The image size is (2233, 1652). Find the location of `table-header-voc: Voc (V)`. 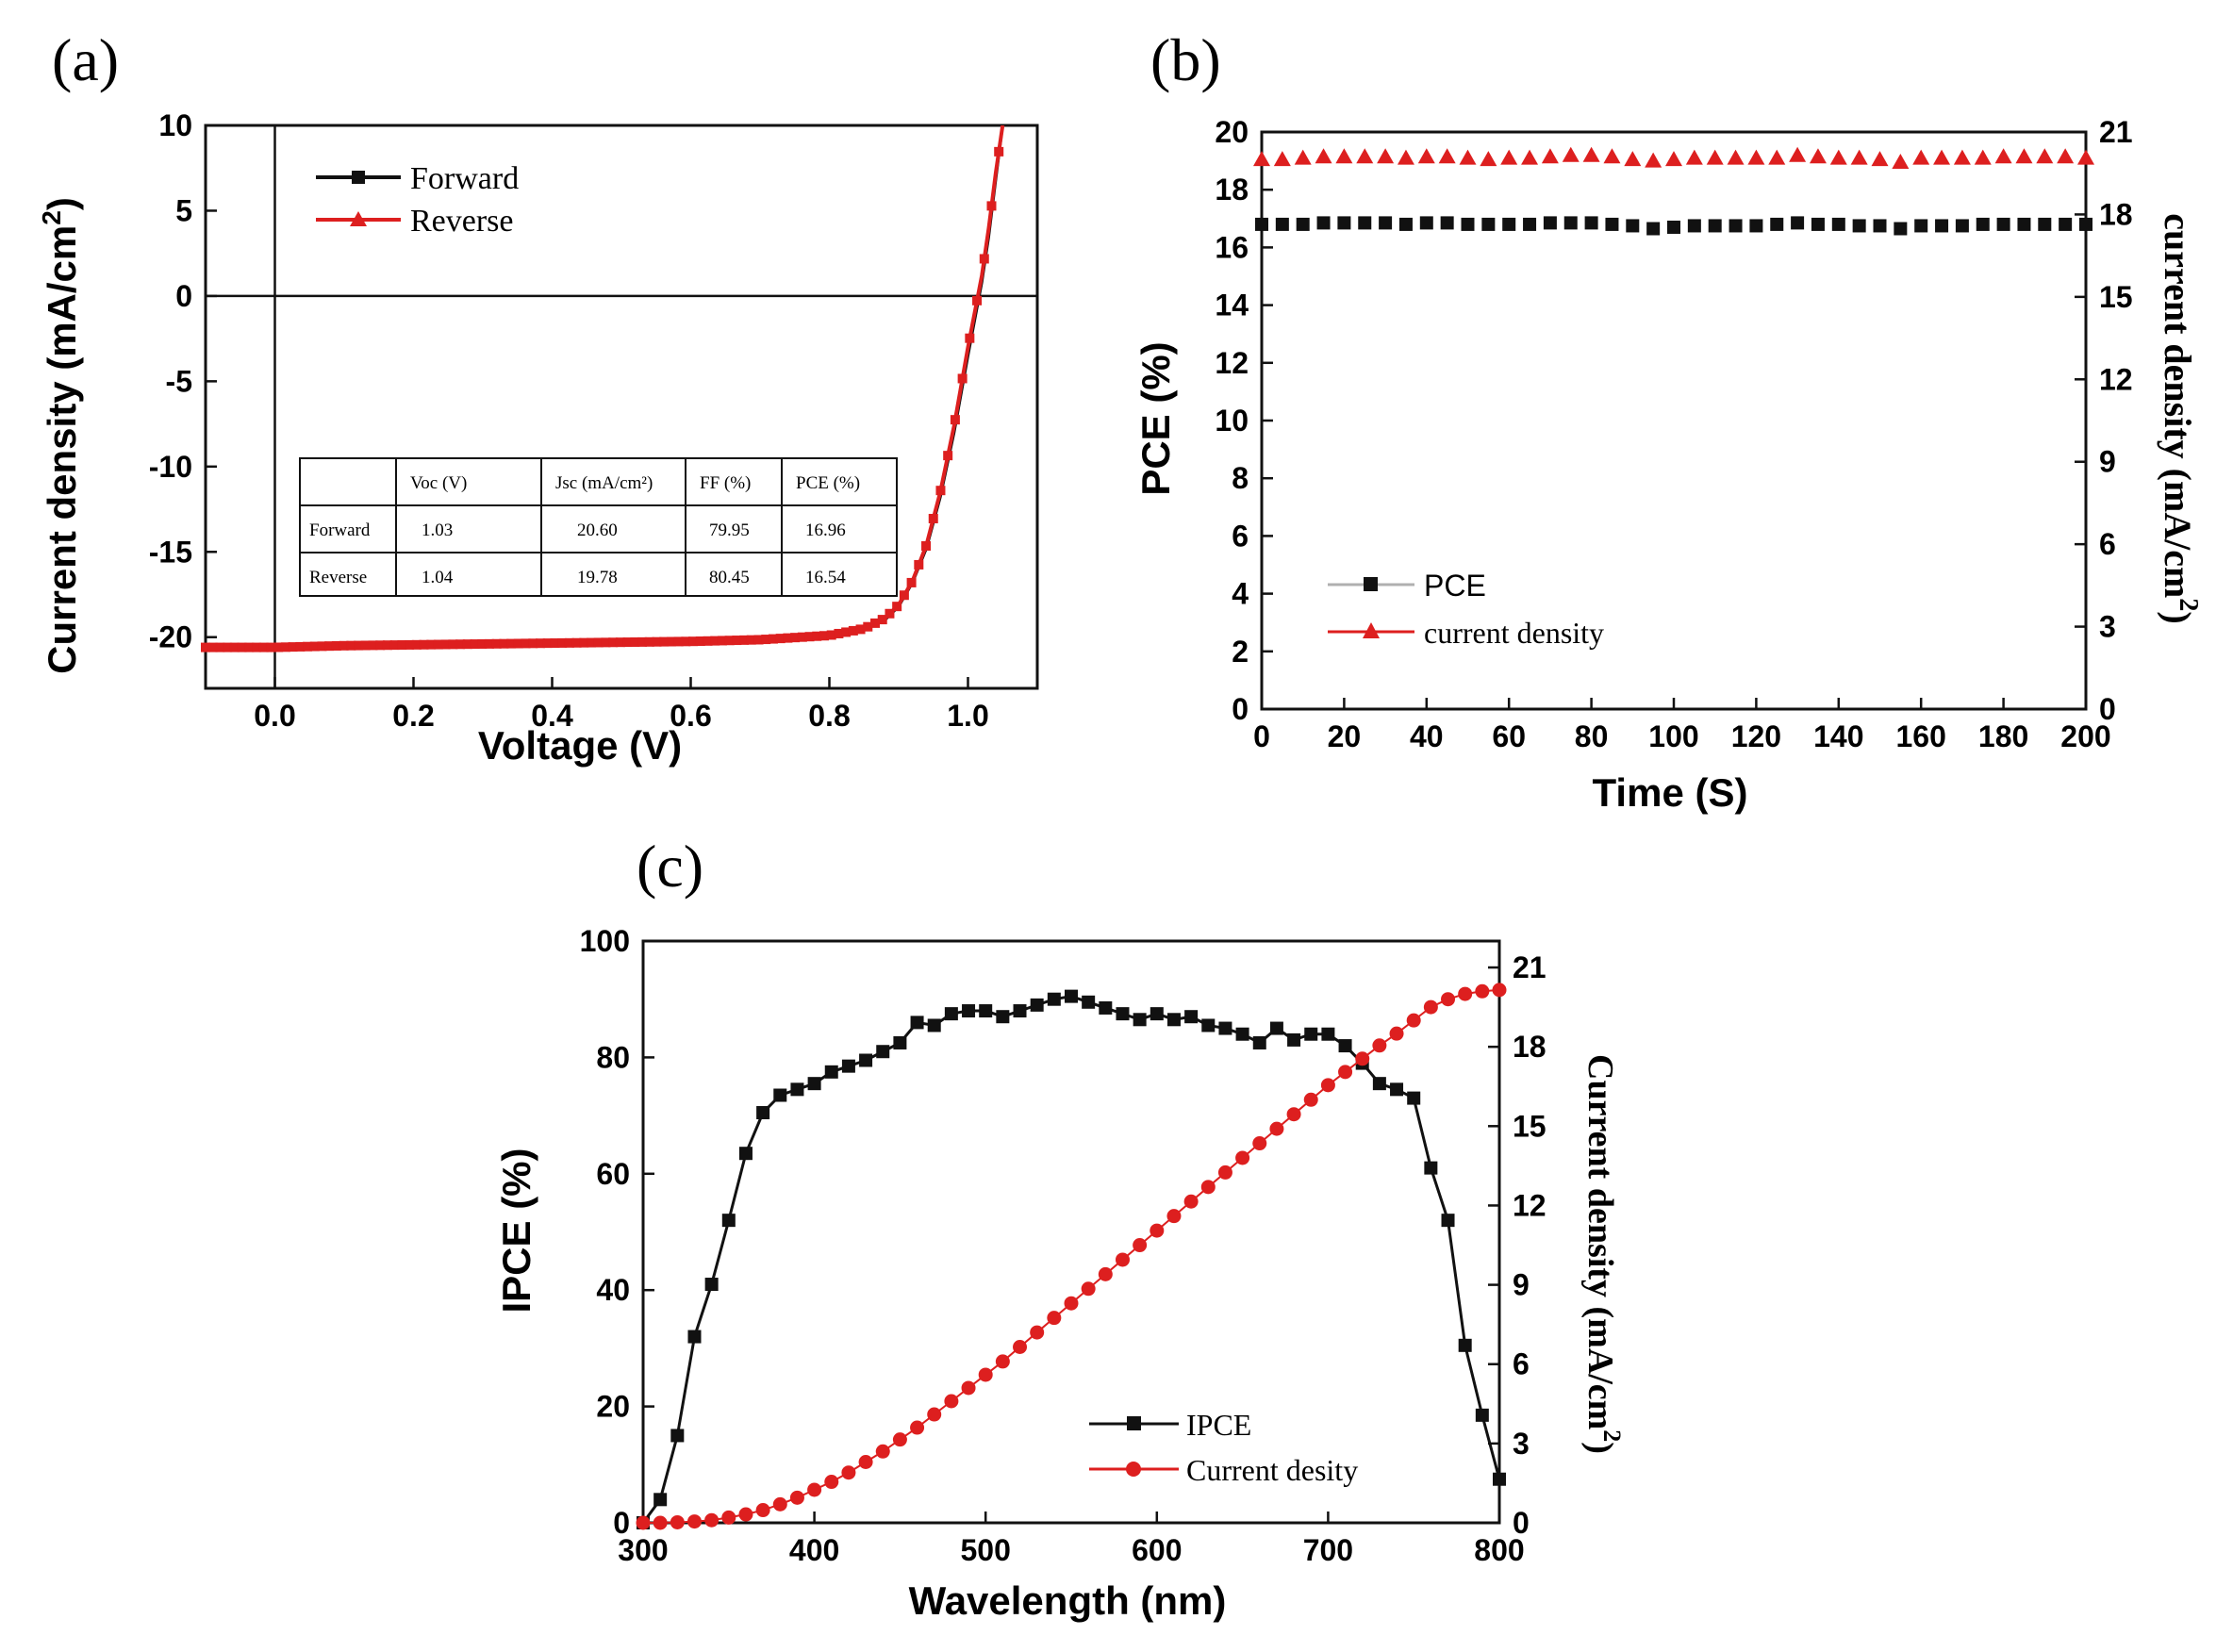

table-header-voc: Voc (V) is located at coordinates (438, 483).